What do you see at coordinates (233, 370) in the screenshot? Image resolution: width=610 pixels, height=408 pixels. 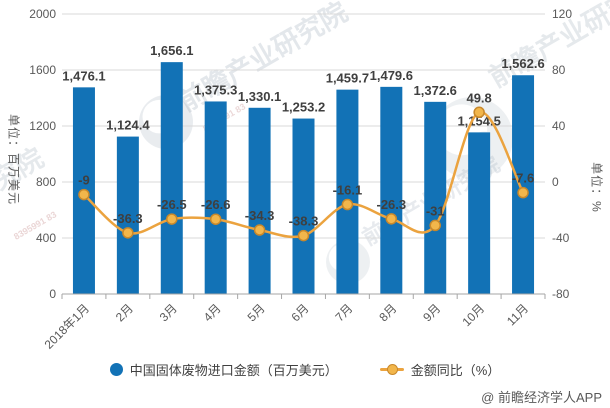 I see `legend-label-import-value: 中国固体废物进口金额（百万美元）` at bounding box center [233, 370].